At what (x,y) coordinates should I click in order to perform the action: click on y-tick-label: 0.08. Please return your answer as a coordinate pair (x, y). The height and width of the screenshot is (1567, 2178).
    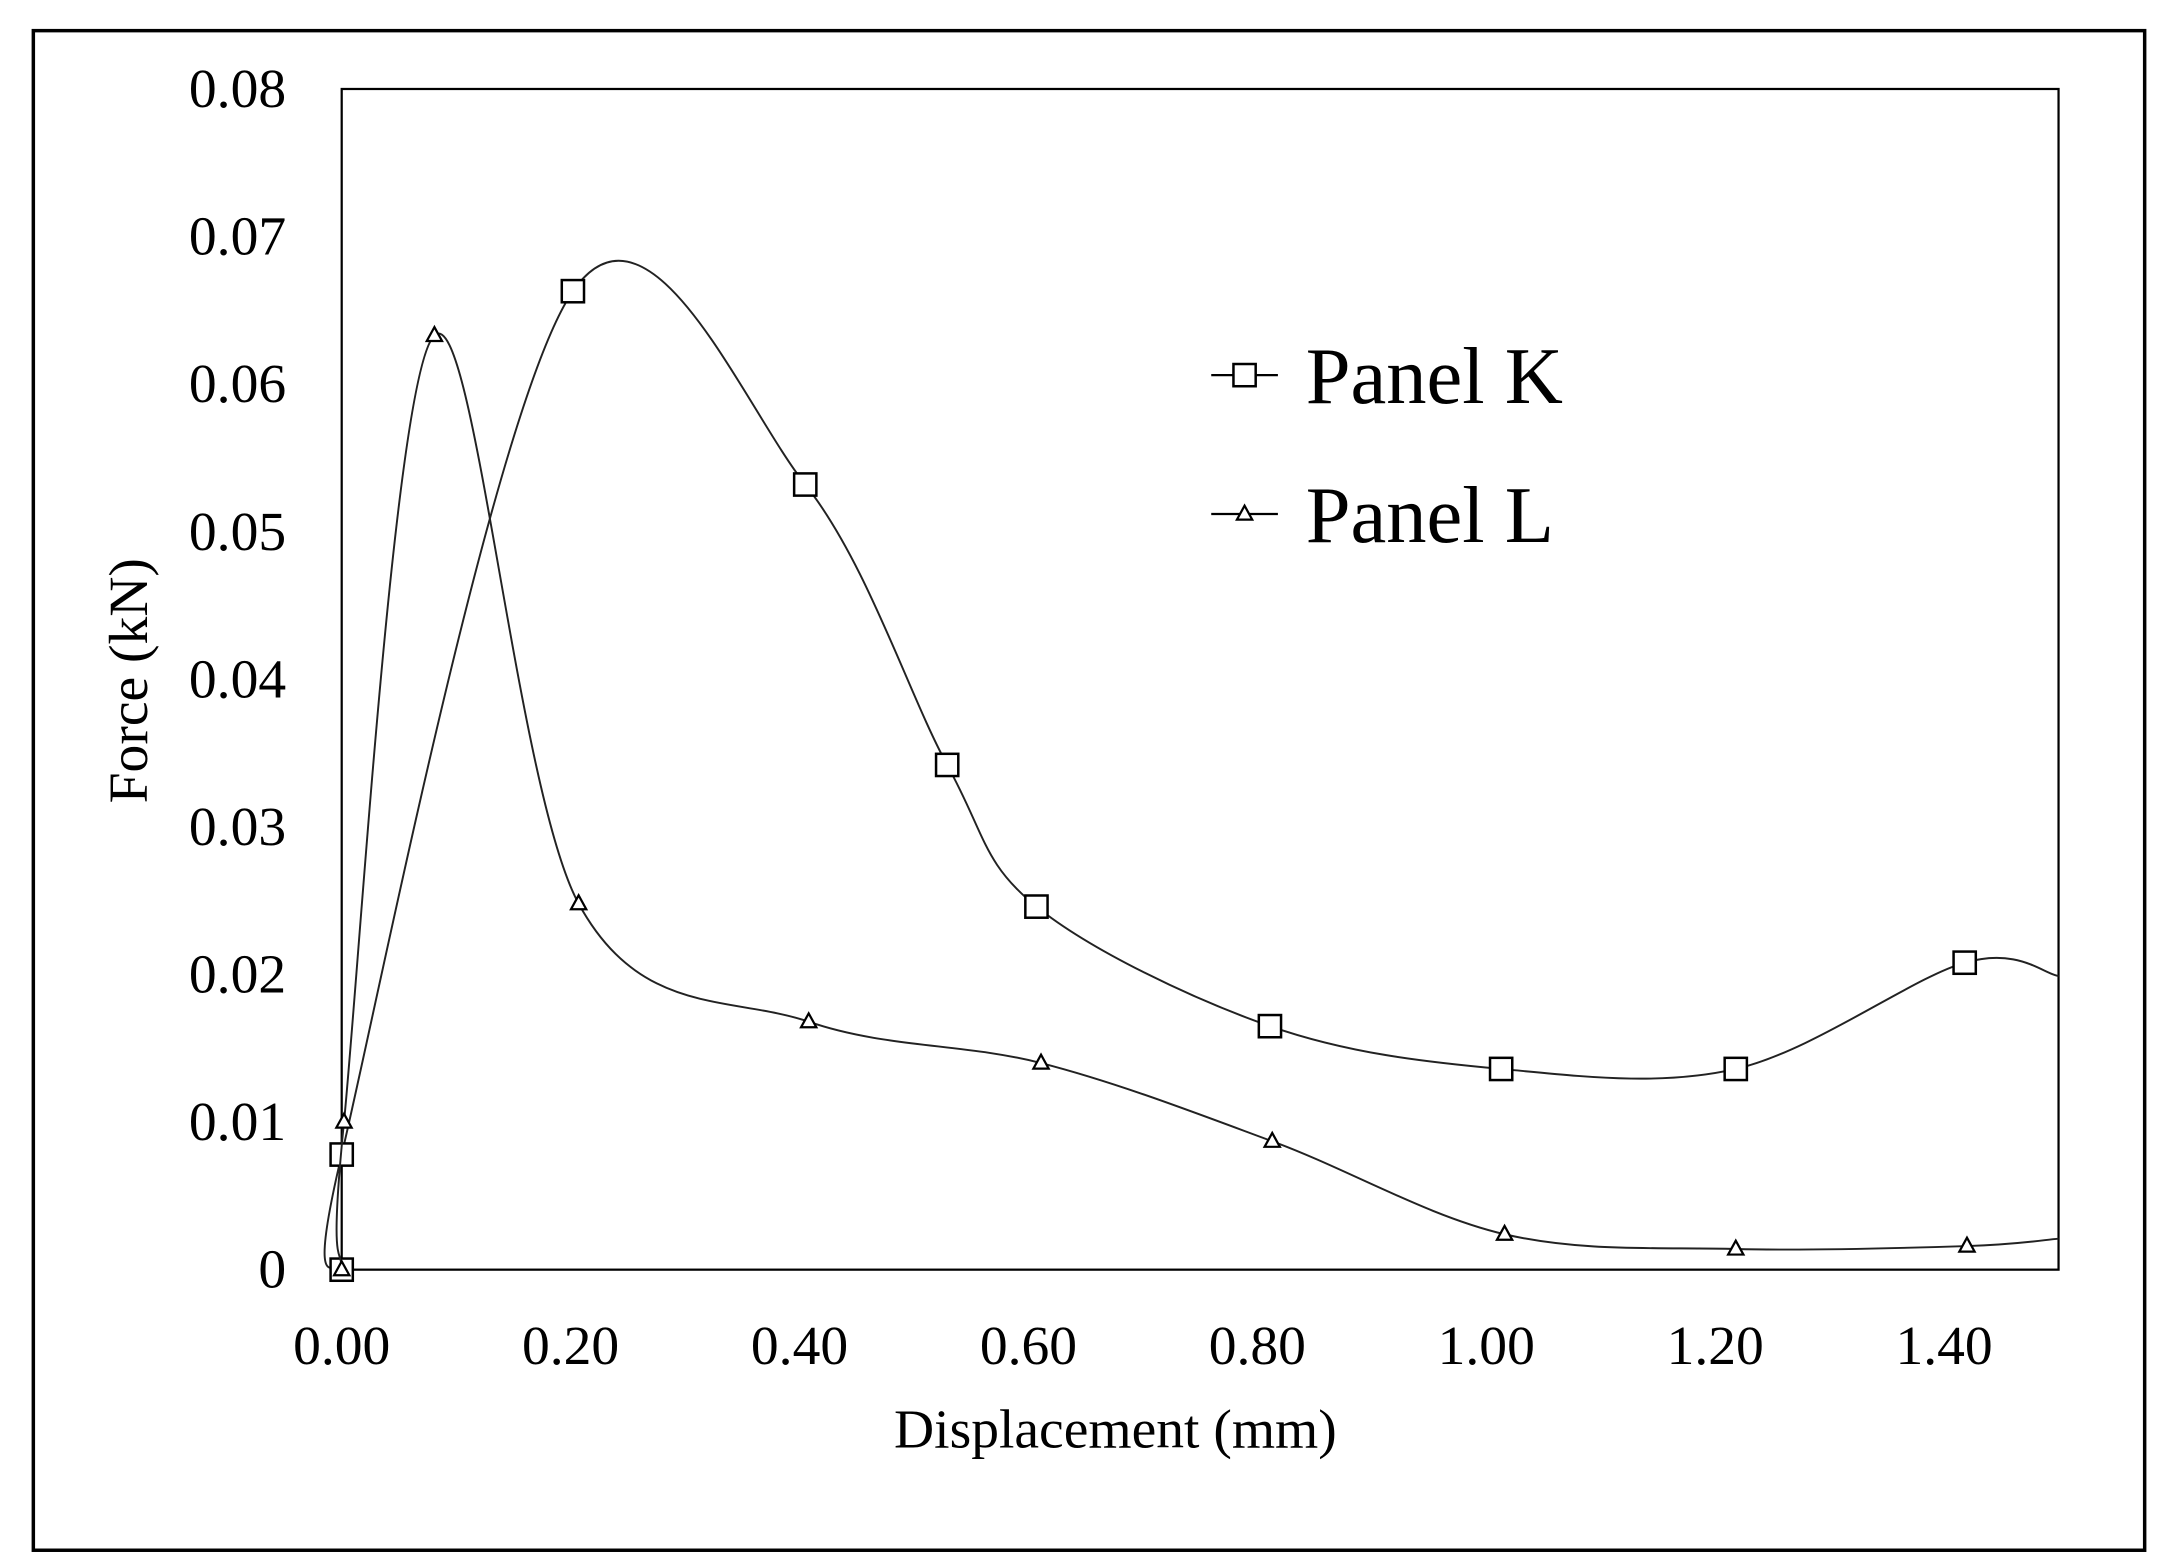
    Looking at the image, I should click on (237, 89).